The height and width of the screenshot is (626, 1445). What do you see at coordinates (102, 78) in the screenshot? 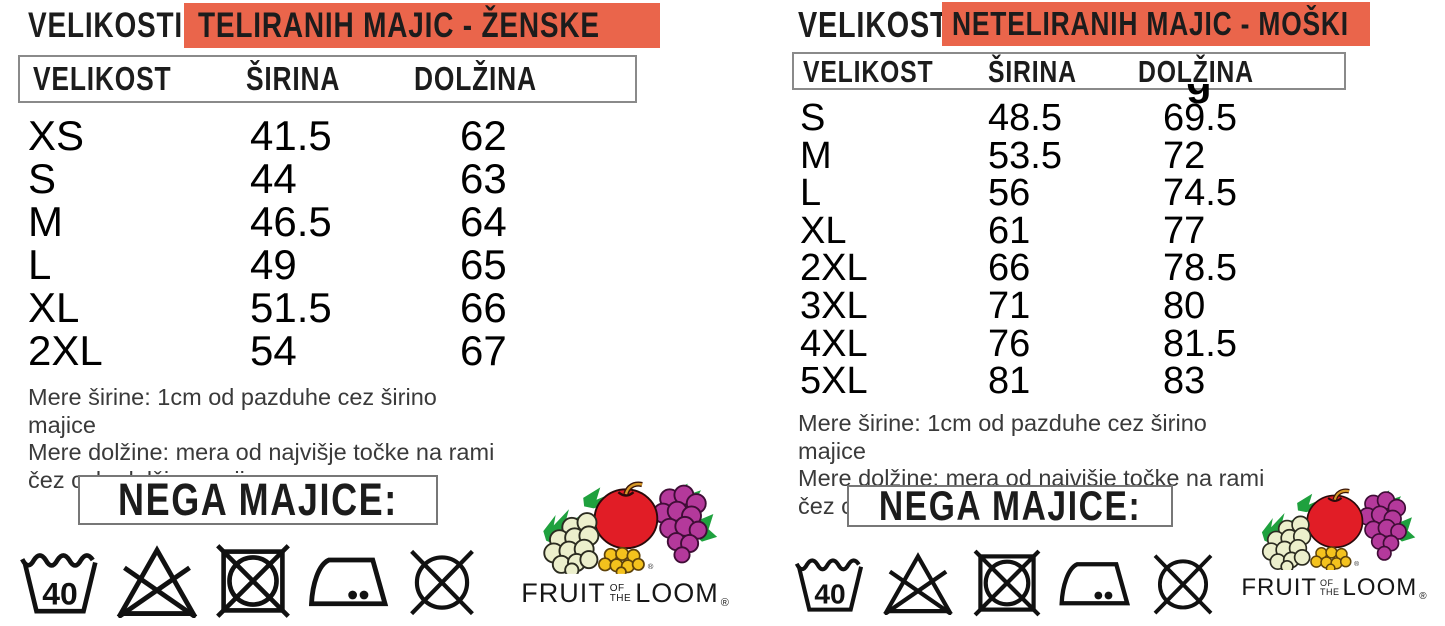
I see `column-header-size: VELIKOST` at bounding box center [102, 78].